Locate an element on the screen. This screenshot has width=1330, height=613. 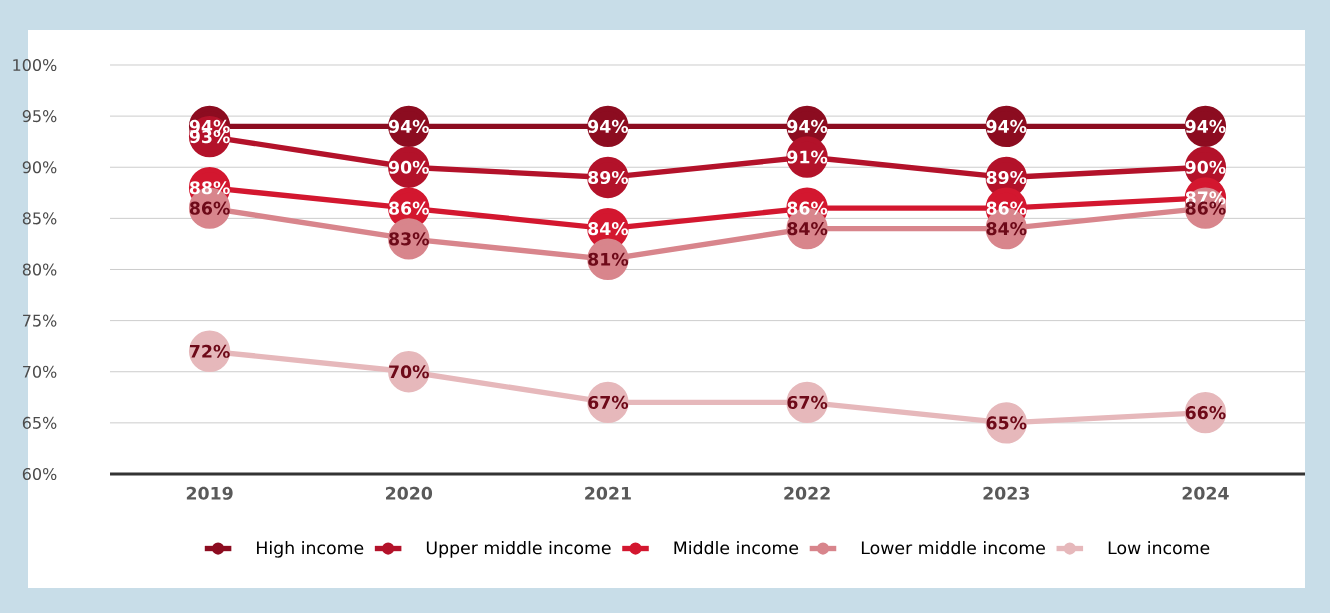
data-label: 66% is located at coordinates (1205, 413).